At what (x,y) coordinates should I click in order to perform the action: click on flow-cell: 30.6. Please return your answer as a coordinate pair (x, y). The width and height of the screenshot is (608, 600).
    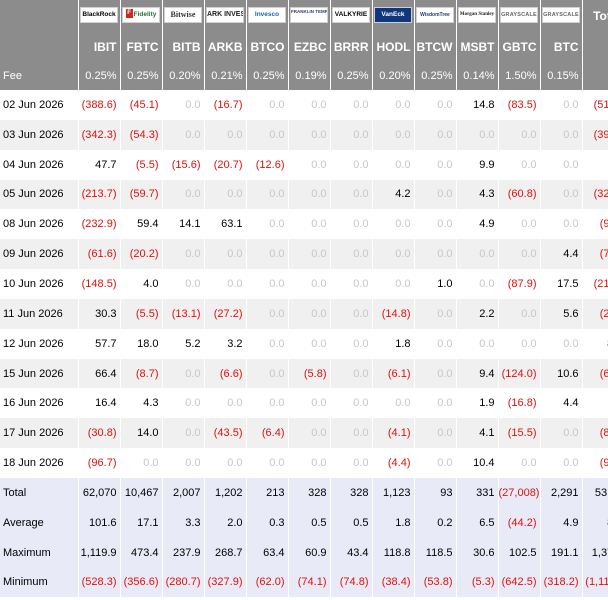
    Looking at the image, I should click on (477, 552).